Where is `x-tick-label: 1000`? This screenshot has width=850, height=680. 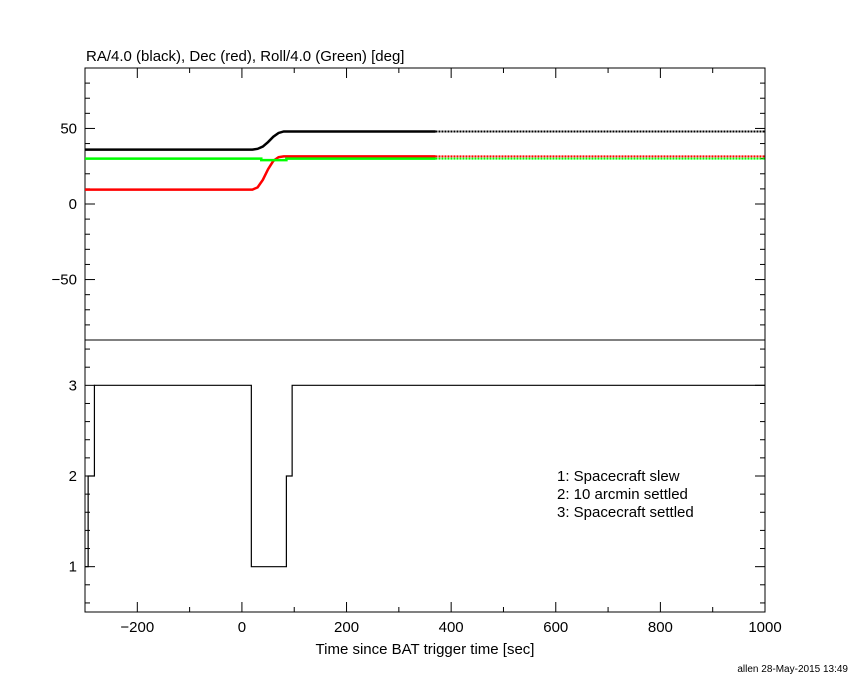 x-tick-label: 1000 is located at coordinates (764, 627).